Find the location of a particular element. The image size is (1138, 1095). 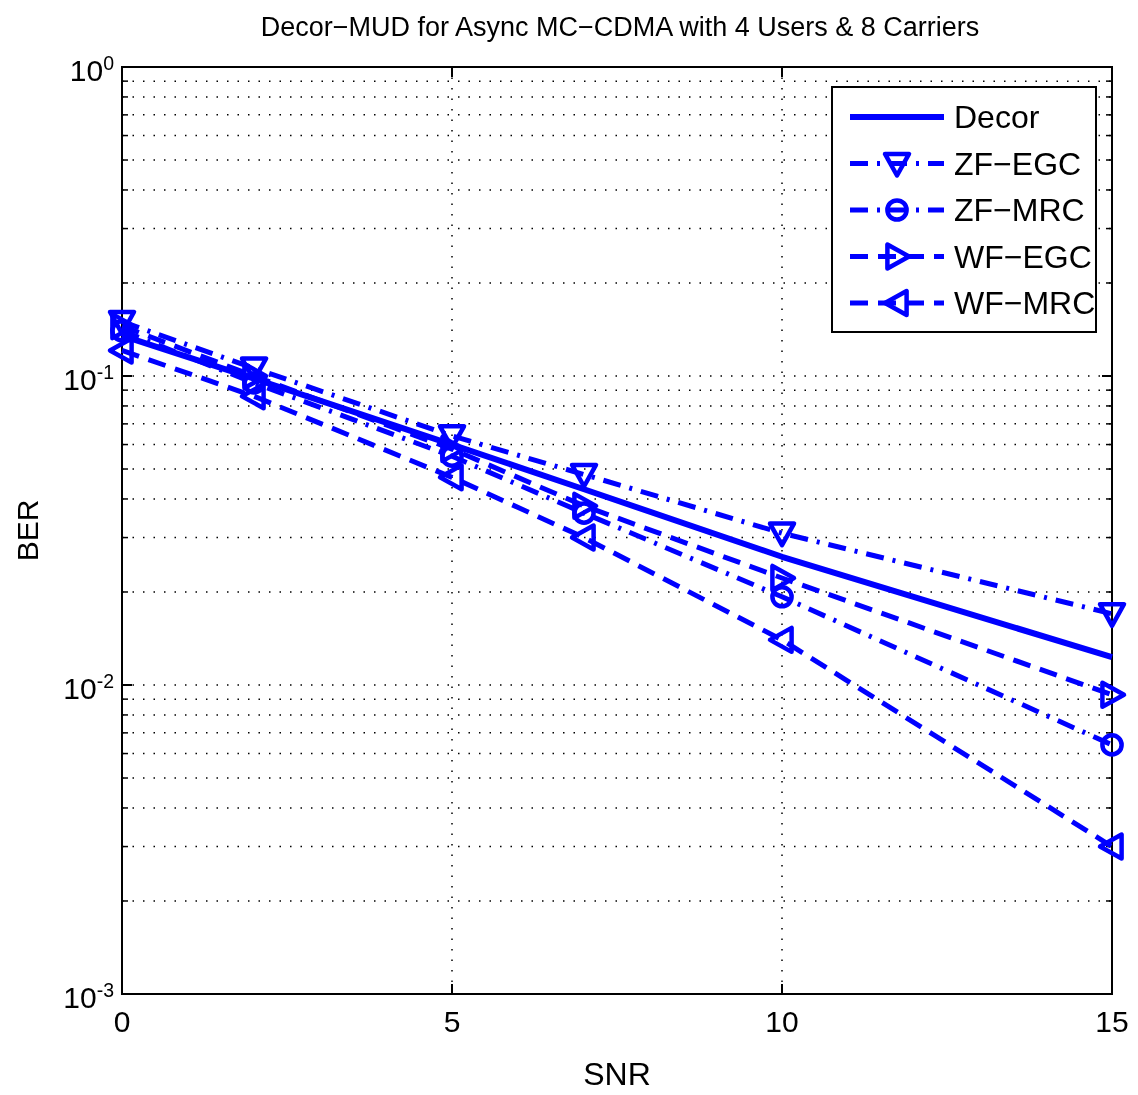

x-tick-label: 15 is located at coordinates (1112, 1021).